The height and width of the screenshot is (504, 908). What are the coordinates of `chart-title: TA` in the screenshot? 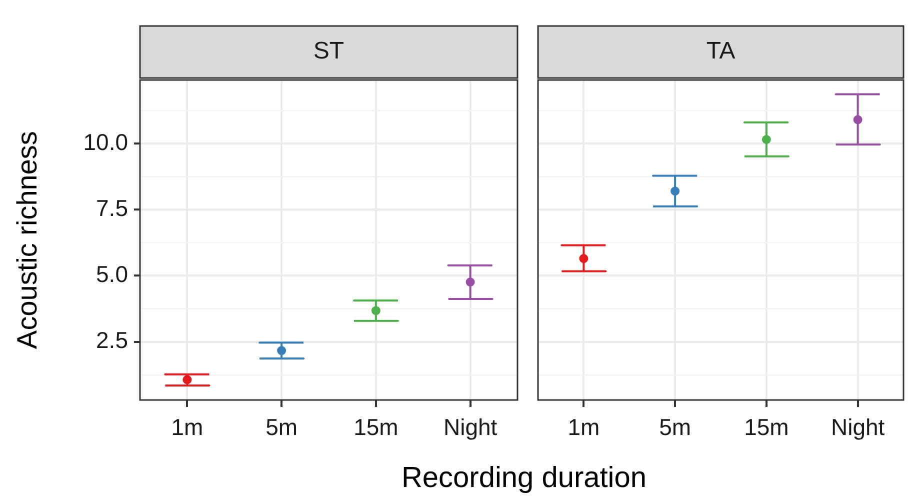 It's located at (721, 51).